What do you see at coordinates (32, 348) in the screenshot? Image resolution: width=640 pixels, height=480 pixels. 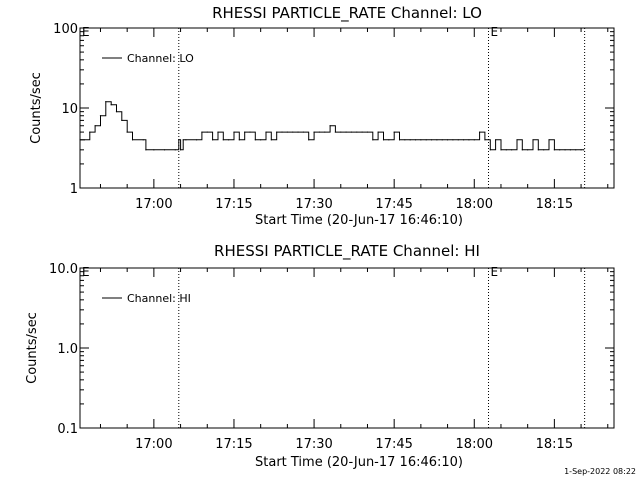 I see `y-axis-label: Counts/sec` at bounding box center [32, 348].